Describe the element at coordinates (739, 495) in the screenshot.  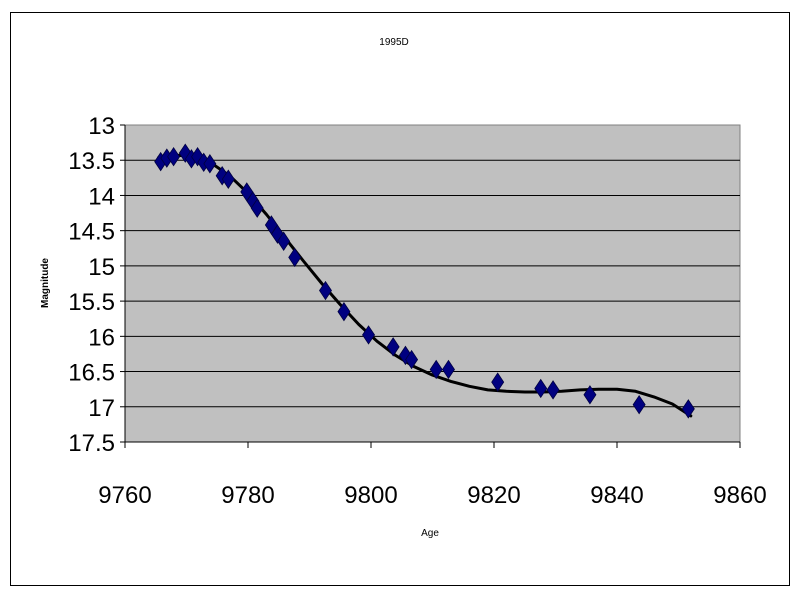
I see `x-tick-label: 9860` at that location.